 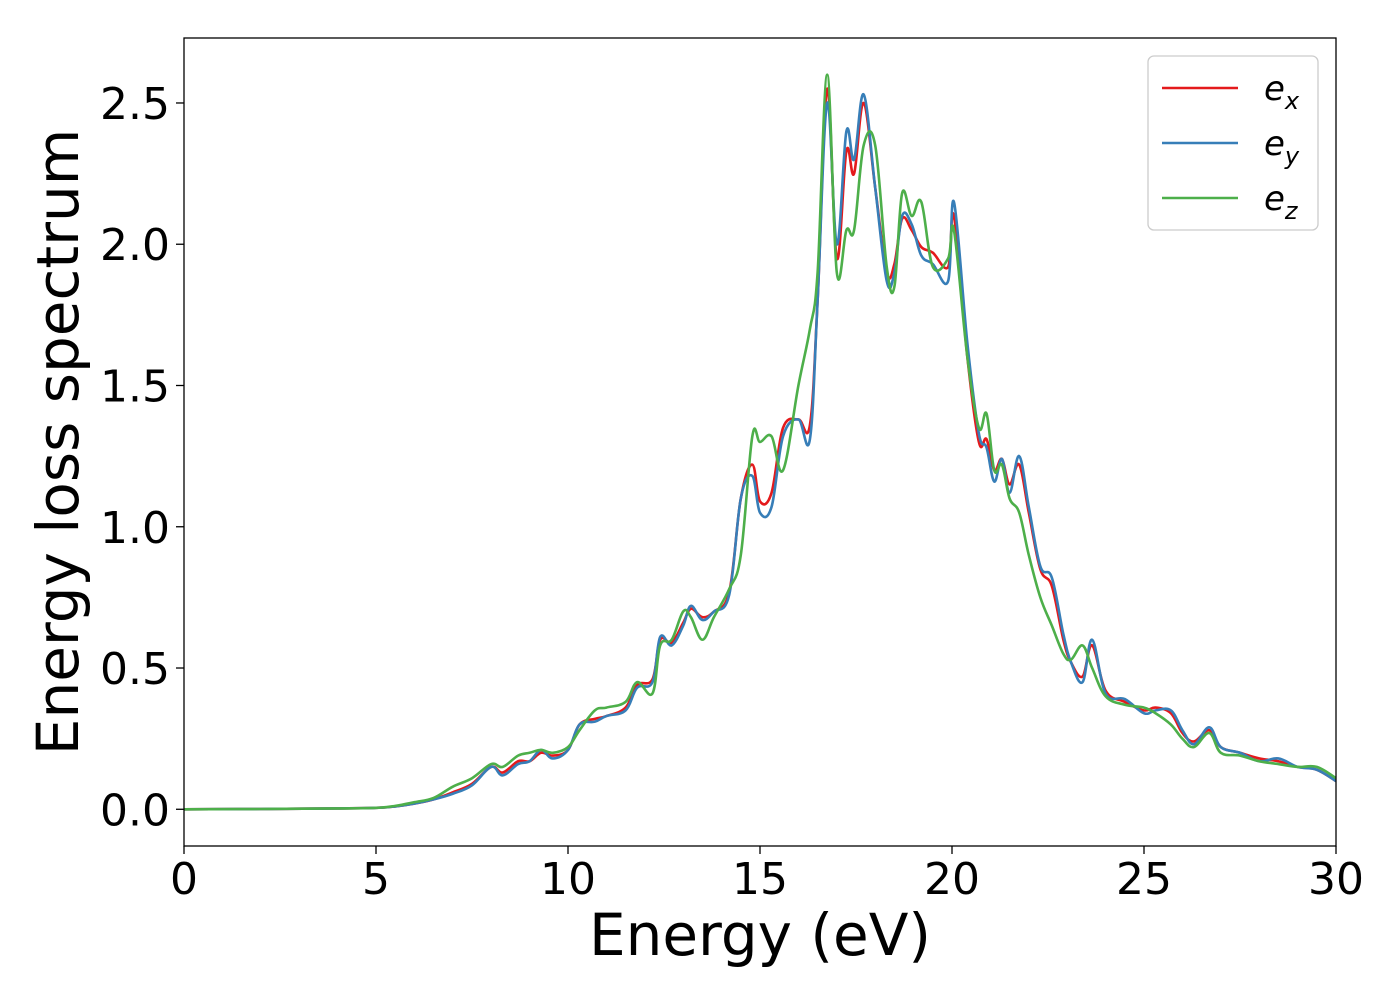 I want to click on x-axis: 0 5 10 15 20 25 30, so click(x=767, y=875).